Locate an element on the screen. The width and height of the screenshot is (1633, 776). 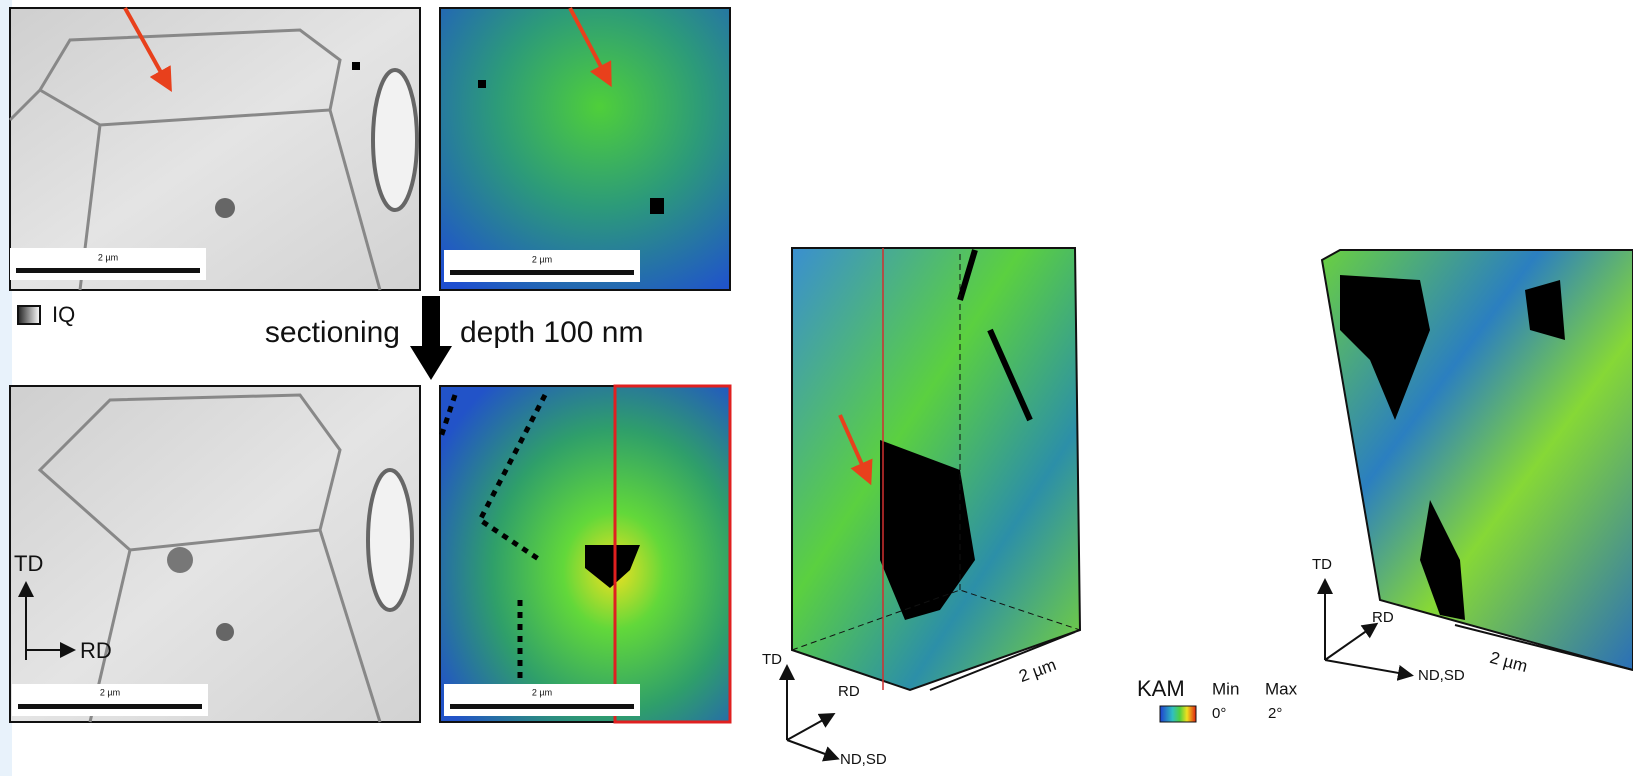
kam-legend: KAM Min Max 0° 2° is located at coordinates (1217, 699).